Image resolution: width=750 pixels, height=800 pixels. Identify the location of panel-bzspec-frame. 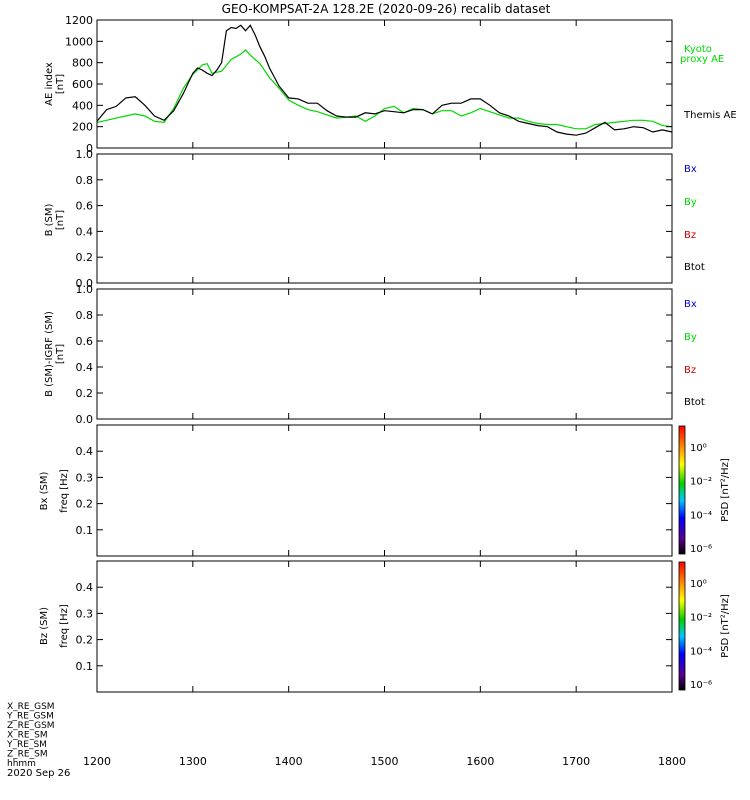
(384, 626).